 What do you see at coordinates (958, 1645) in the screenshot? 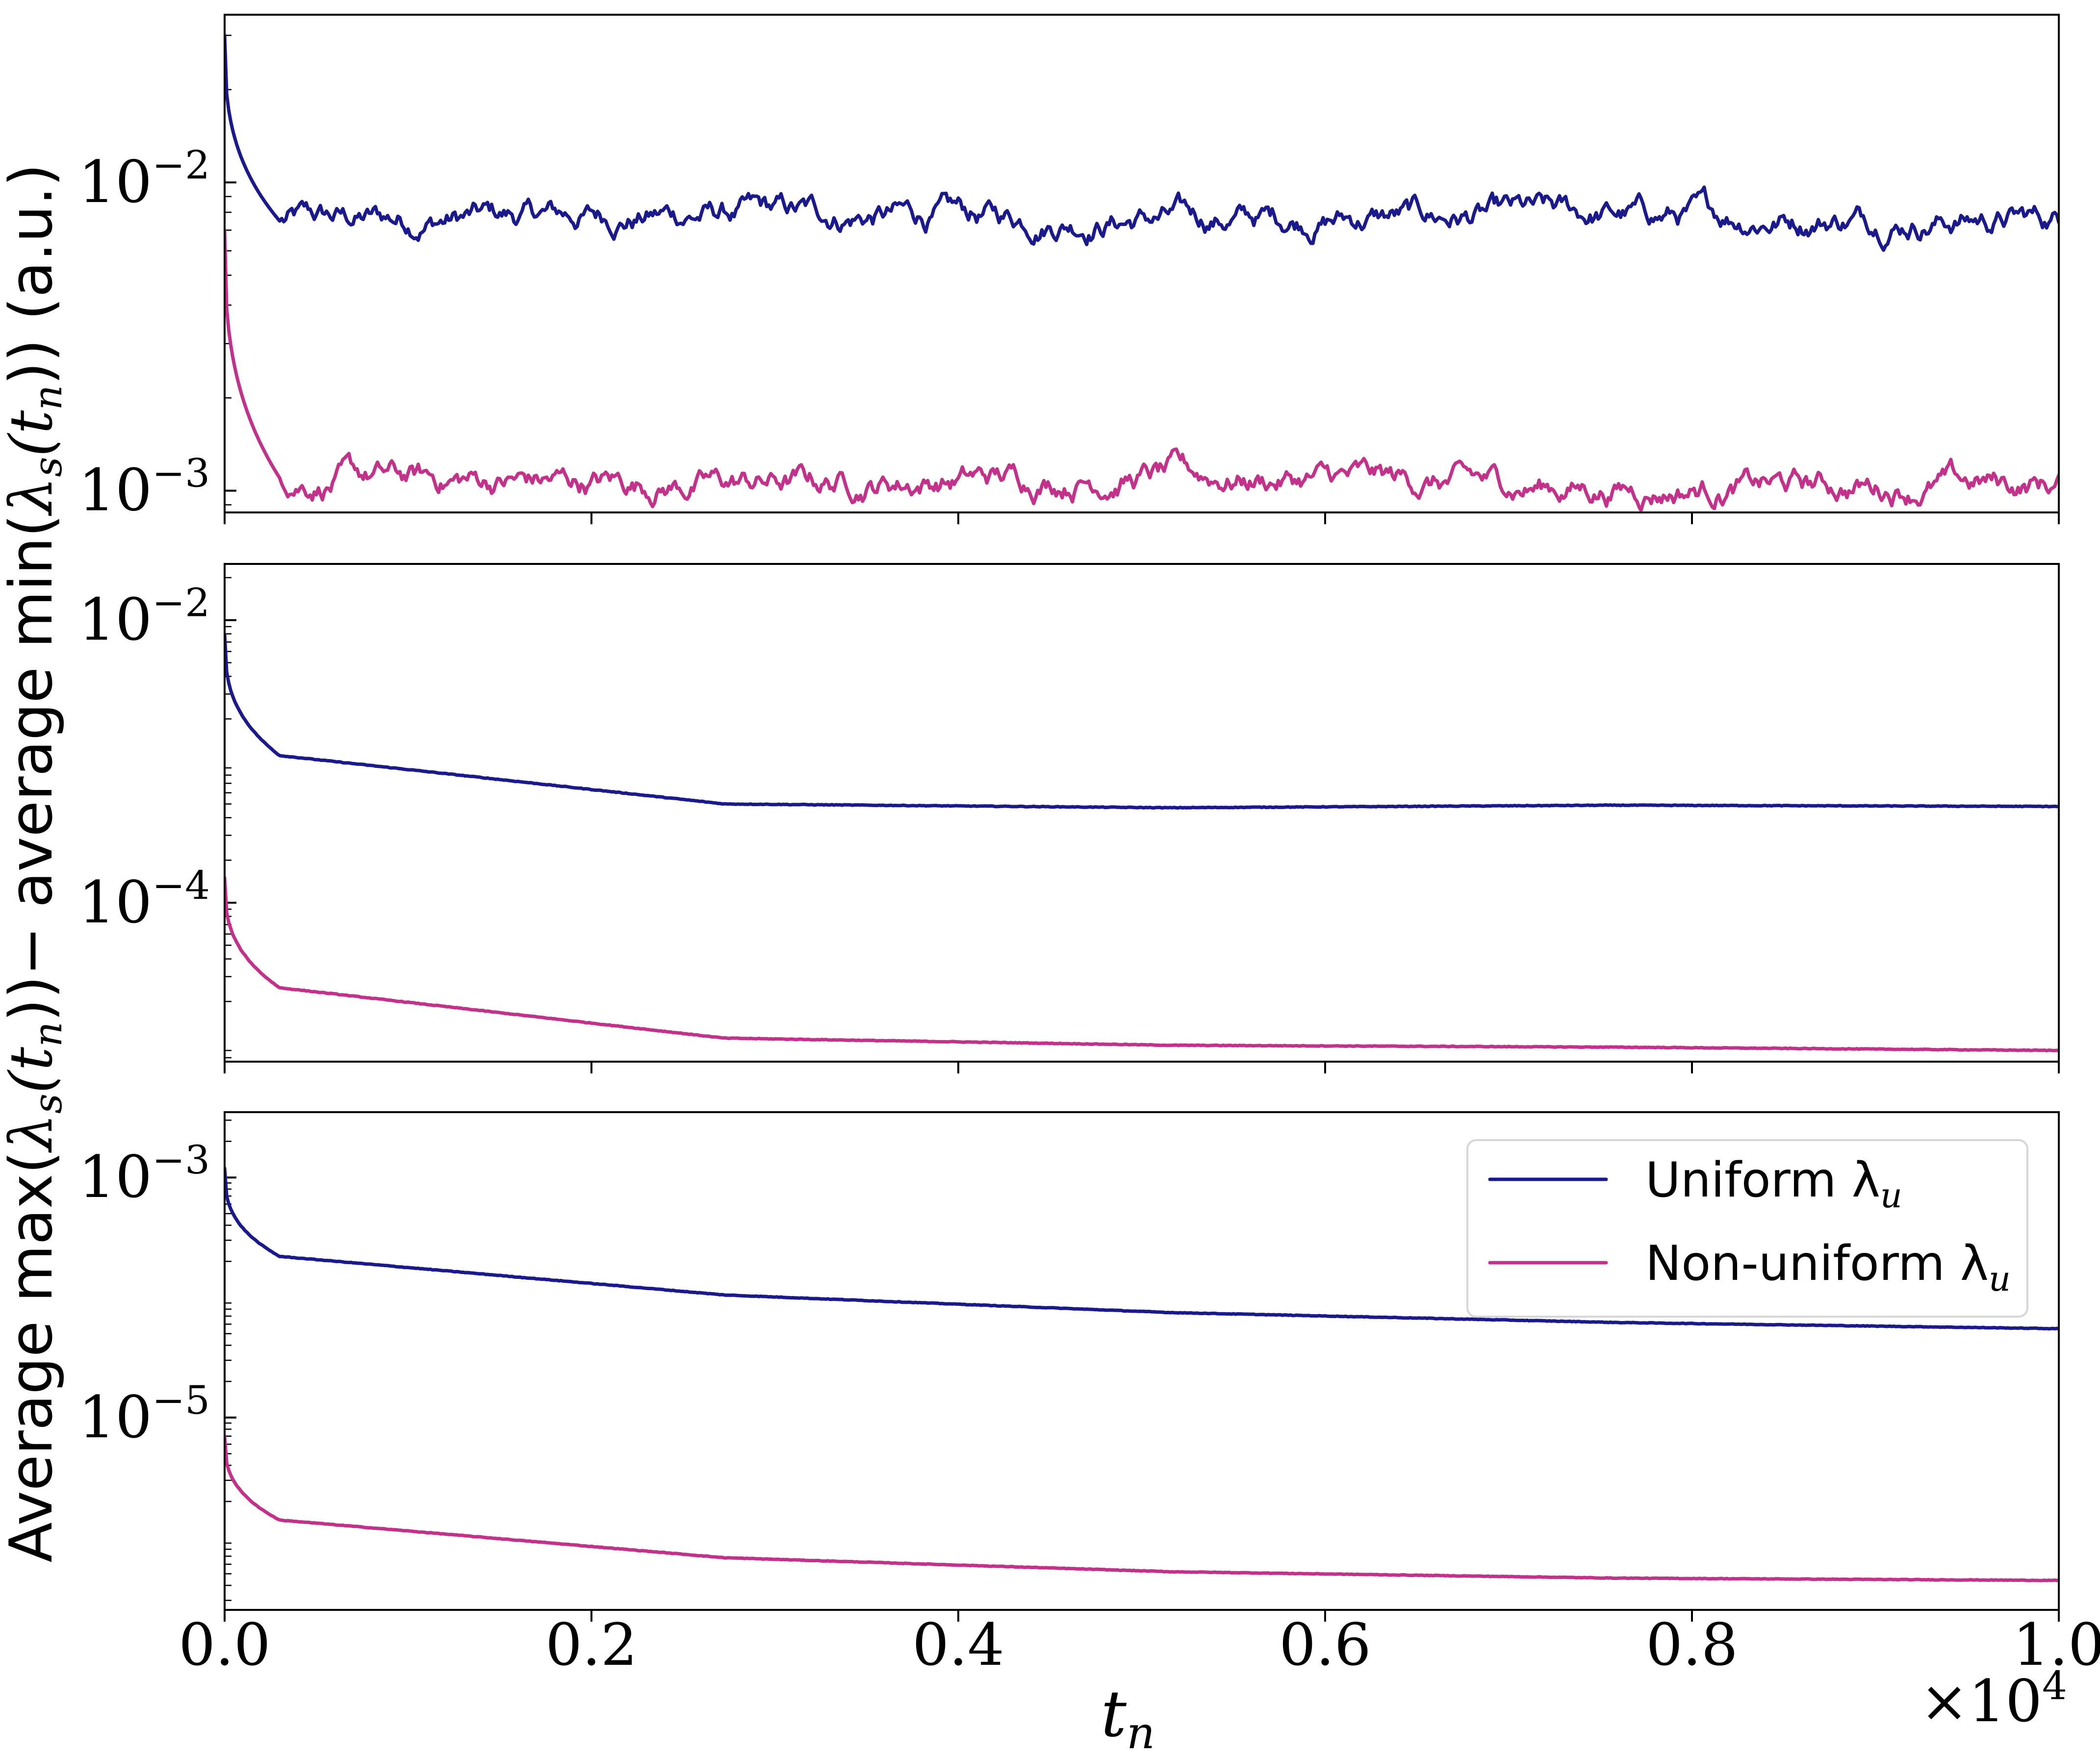
I see `x-tick-label: 0.4` at bounding box center [958, 1645].